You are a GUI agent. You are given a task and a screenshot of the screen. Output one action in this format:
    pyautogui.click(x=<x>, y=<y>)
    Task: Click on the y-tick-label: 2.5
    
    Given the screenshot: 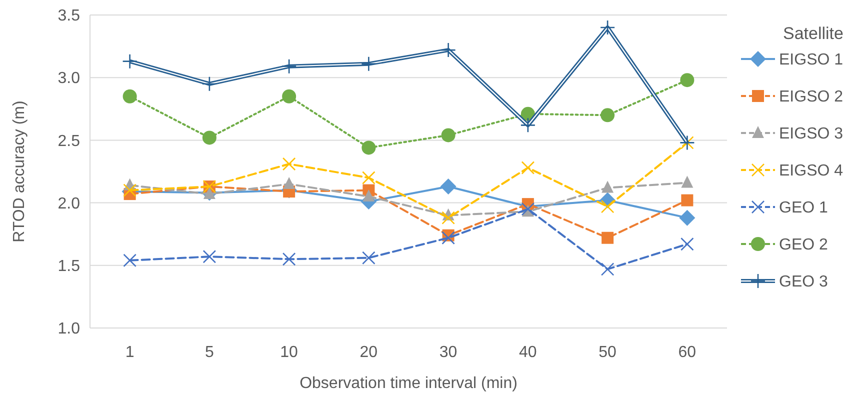 What is the action you would take?
    pyautogui.click(x=69, y=141)
    